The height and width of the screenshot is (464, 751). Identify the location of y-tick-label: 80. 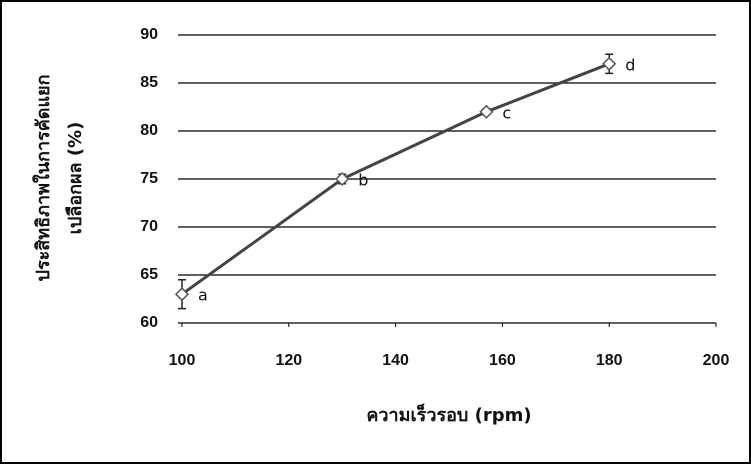
(149, 130).